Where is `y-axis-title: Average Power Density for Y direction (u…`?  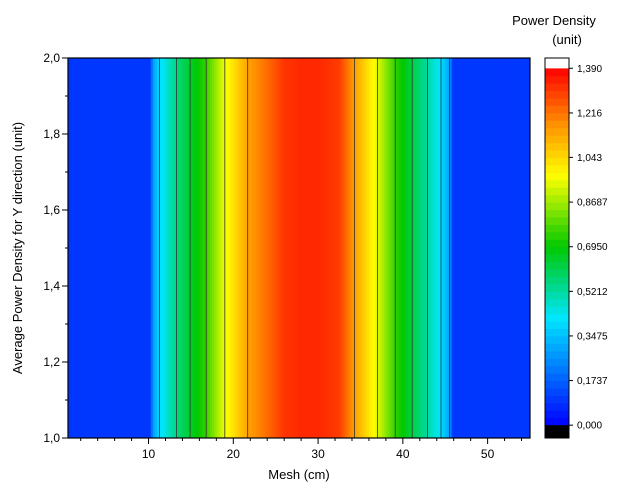
y-axis-title: Average Power Density for Y direction (u… is located at coordinates (17, 248).